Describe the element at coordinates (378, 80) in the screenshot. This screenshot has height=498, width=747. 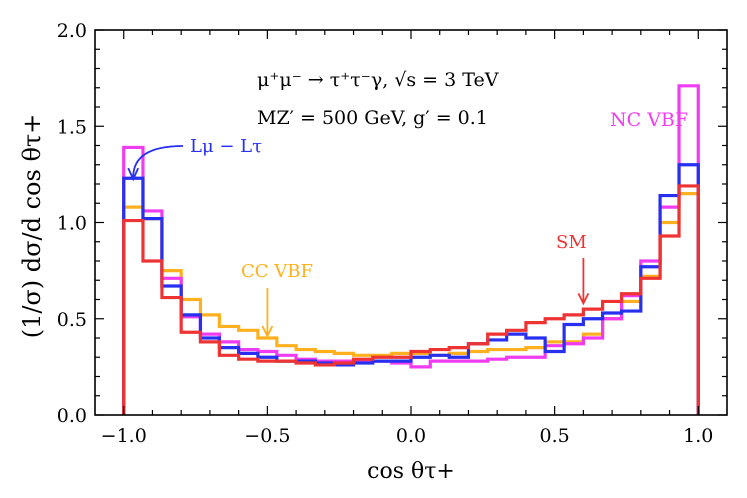
I see `process-annotation: μ⁺μ⁻ → τ⁺τ⁻γ, √s = 3 TeV` at that location.